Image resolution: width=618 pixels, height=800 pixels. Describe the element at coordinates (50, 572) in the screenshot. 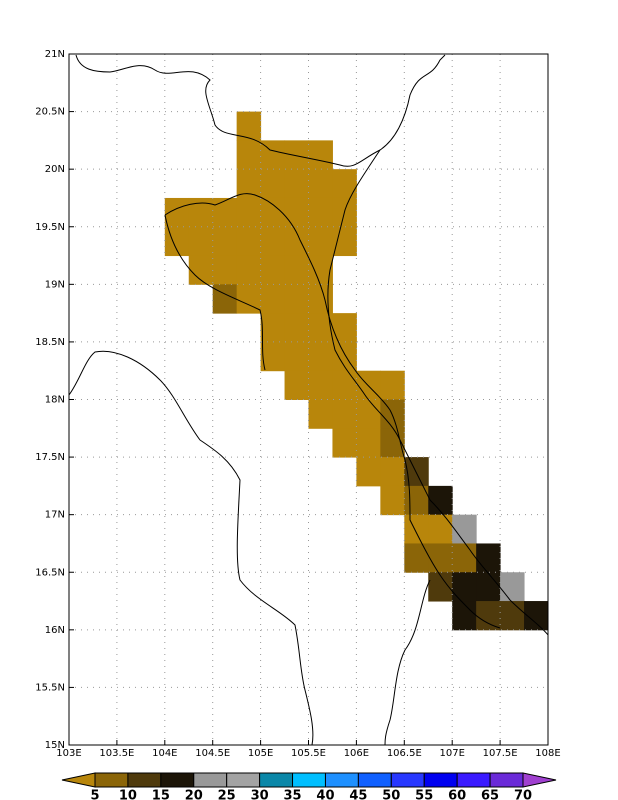

I see `y-tick-label: 16.5N` at that location.